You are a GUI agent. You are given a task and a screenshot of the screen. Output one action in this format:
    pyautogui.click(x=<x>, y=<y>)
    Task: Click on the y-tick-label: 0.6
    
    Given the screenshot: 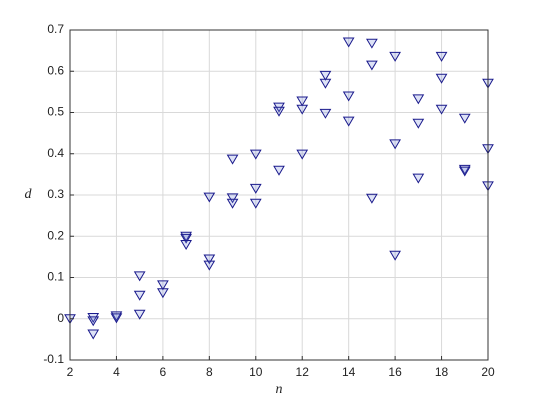 What is the action you would take?
    pyautogui.click(x=55, y=70)
    